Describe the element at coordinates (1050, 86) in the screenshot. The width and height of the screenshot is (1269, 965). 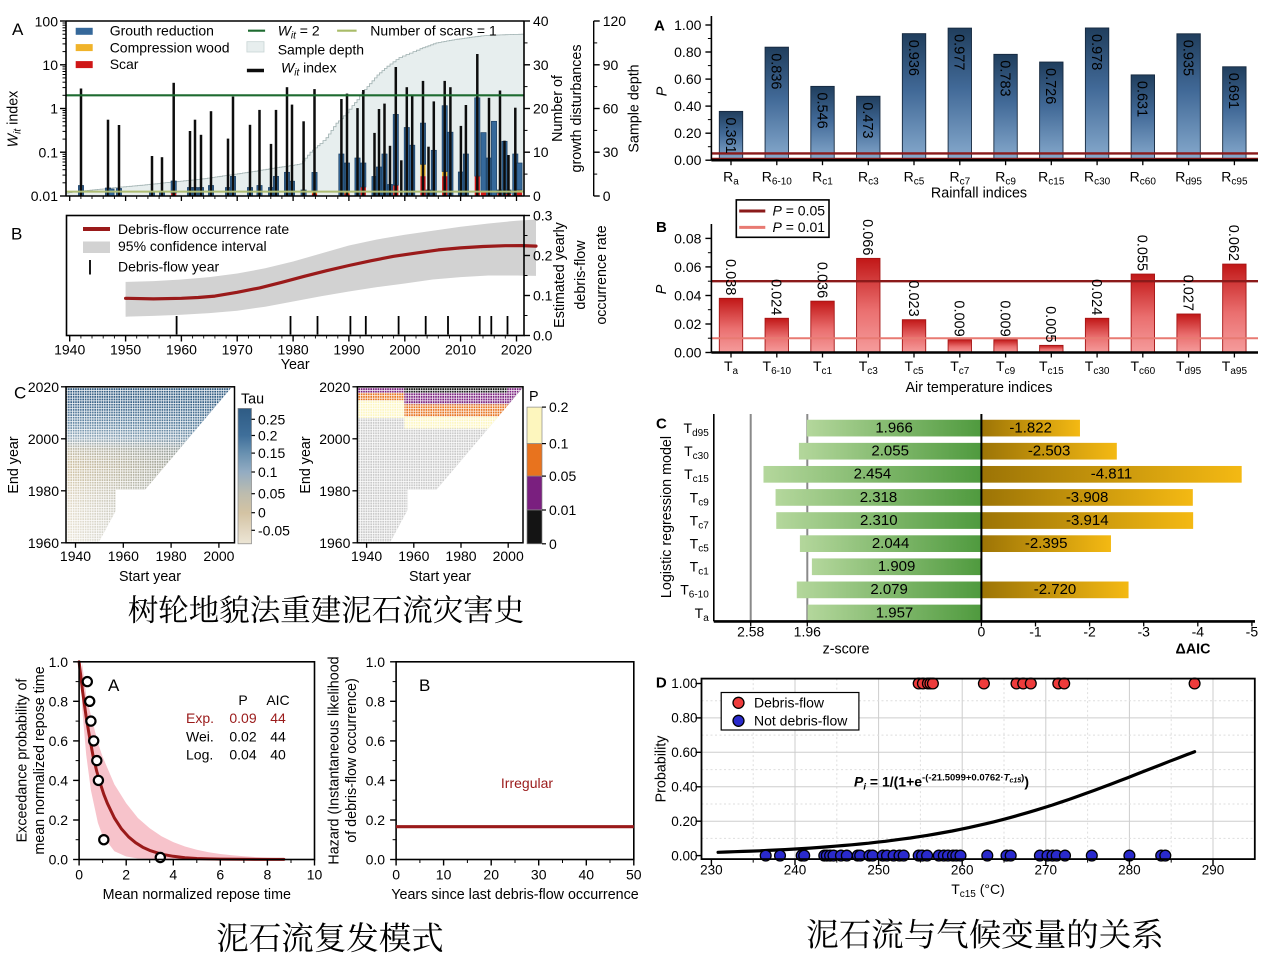
I see `svg-text: 0.726` at that location.